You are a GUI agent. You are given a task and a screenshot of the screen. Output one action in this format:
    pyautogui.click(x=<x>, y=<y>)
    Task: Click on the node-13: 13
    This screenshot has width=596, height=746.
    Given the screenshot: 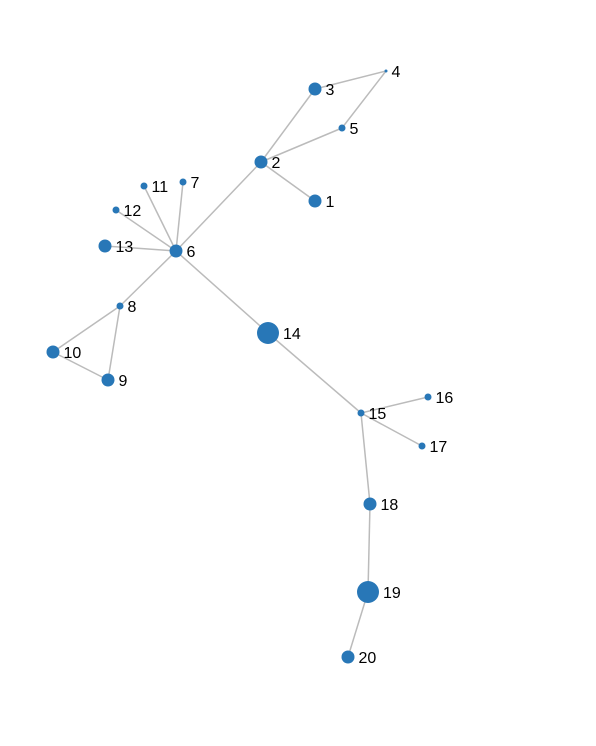 What is the action you would take?
    pyautogui.click(x=116, y=247)
    